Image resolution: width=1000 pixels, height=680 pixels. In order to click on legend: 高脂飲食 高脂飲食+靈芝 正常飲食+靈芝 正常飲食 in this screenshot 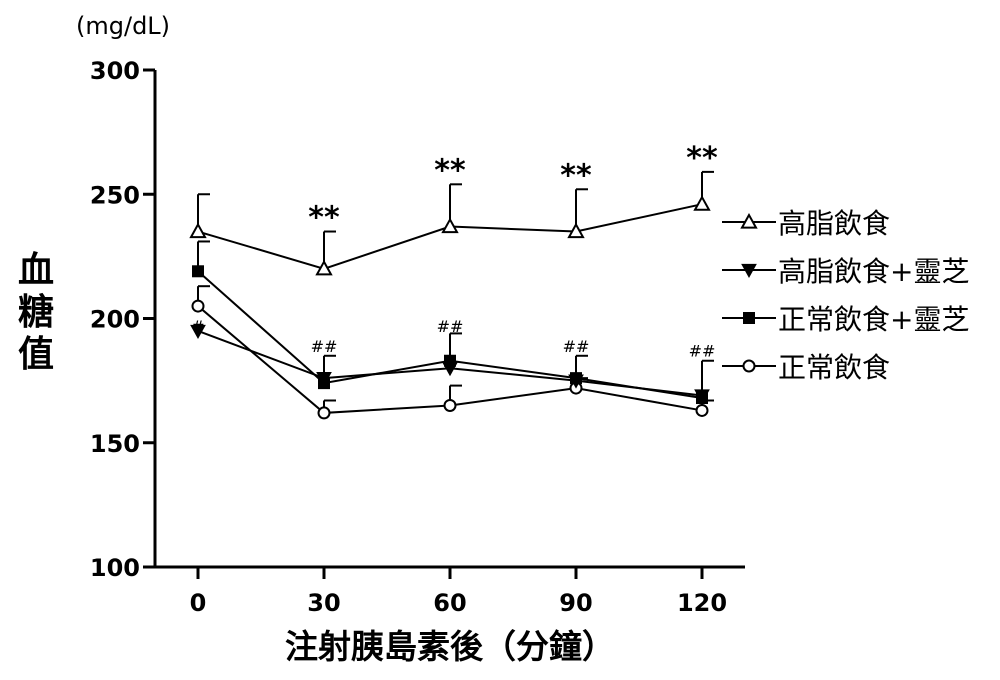, I will do `click(845, 294)`.